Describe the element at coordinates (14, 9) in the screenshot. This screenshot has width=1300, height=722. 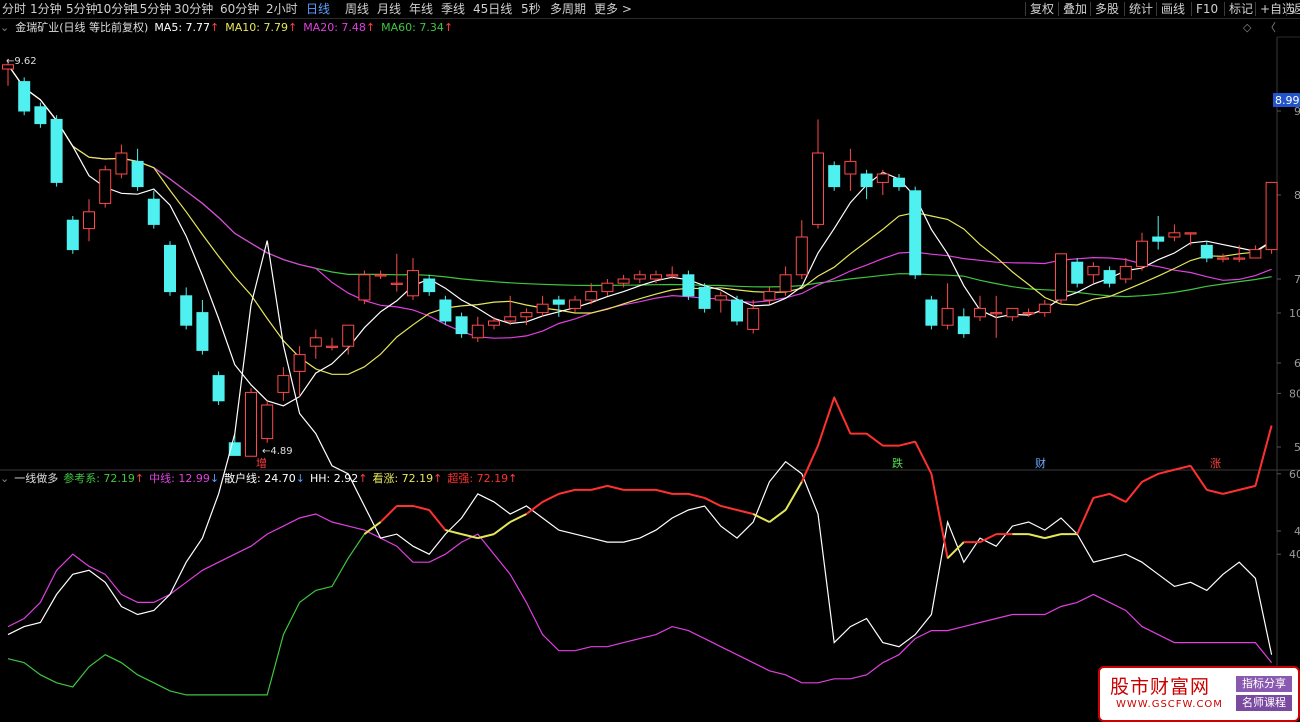
I see `period-tab: 分时` at that location.